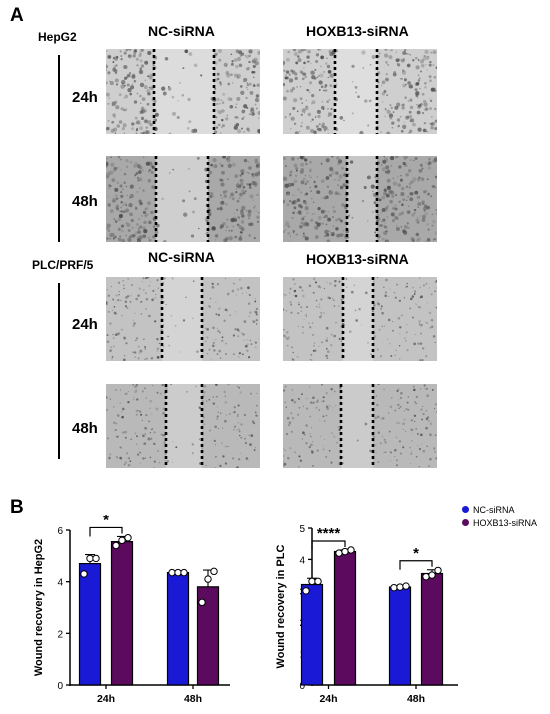 The height and width of the screenshot is (714, 550). Describe the element at coordinates (360, 319) in the screenshot. I see `micrograph-plc-hoxb13-24h` at that location.